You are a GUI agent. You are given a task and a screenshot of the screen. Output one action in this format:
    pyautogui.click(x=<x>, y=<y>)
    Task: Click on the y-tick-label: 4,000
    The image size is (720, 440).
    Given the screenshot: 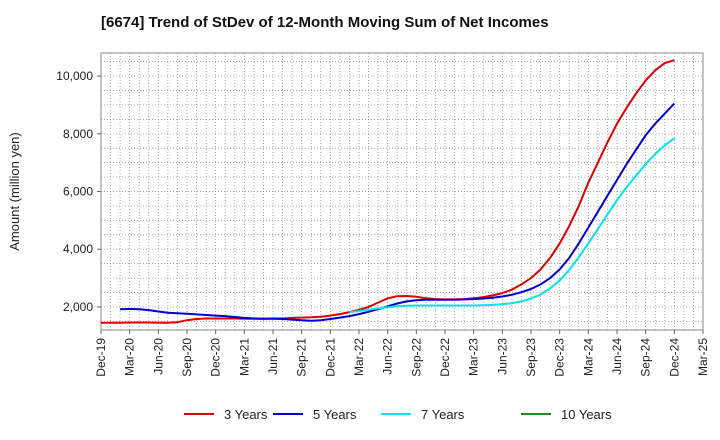 What is the action you would take?
    pyautogui.click(x=78, y=249)
    